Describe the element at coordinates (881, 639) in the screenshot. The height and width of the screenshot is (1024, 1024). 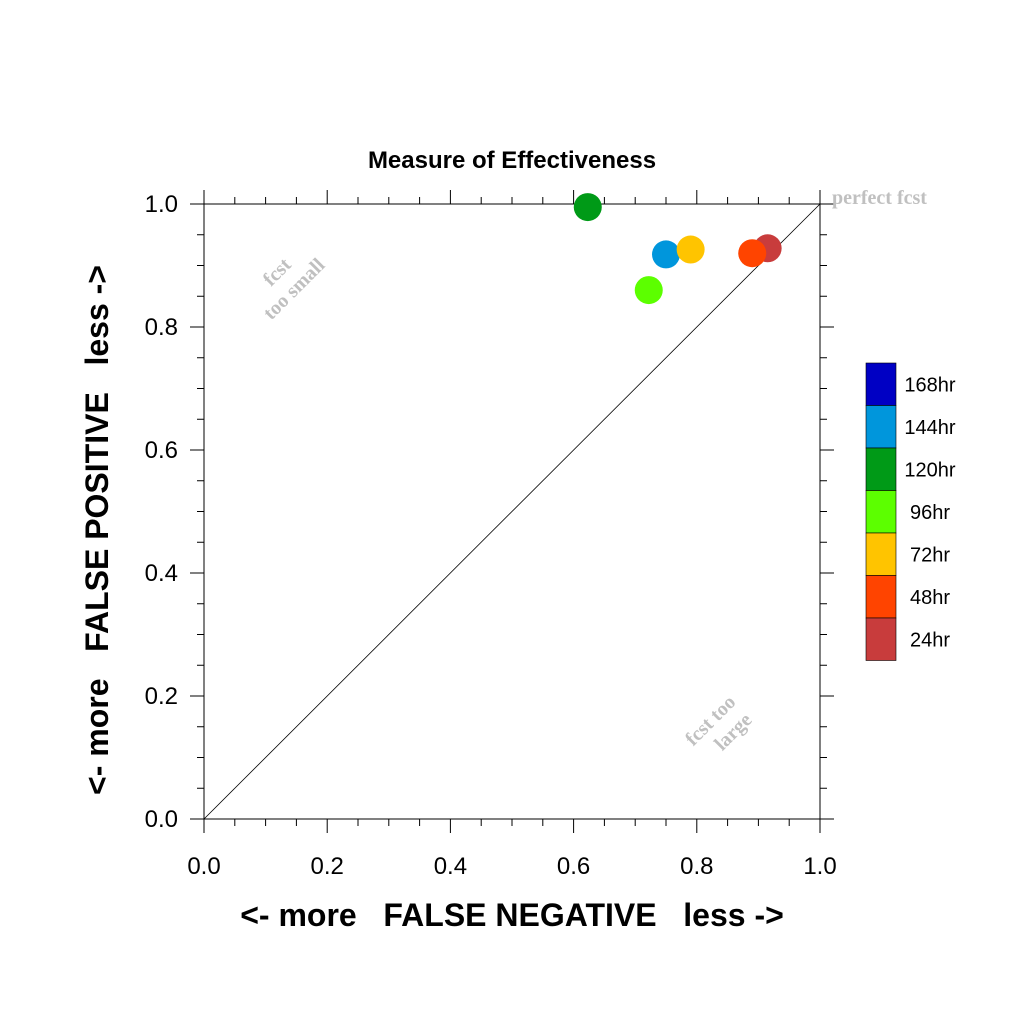
I see `legend-swatch-24hr` at that location.